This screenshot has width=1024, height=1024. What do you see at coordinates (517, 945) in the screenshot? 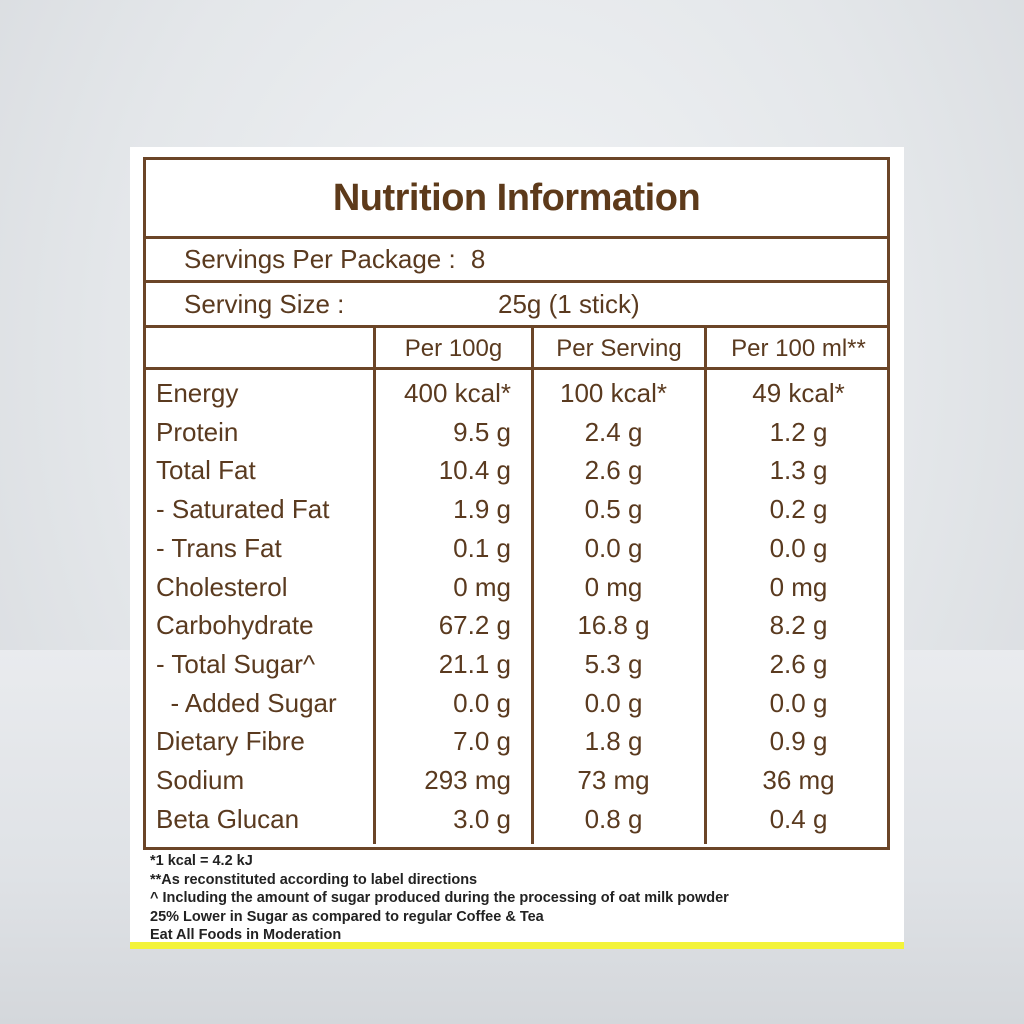
I see `accent-bar` at bounding box center [517, 945].